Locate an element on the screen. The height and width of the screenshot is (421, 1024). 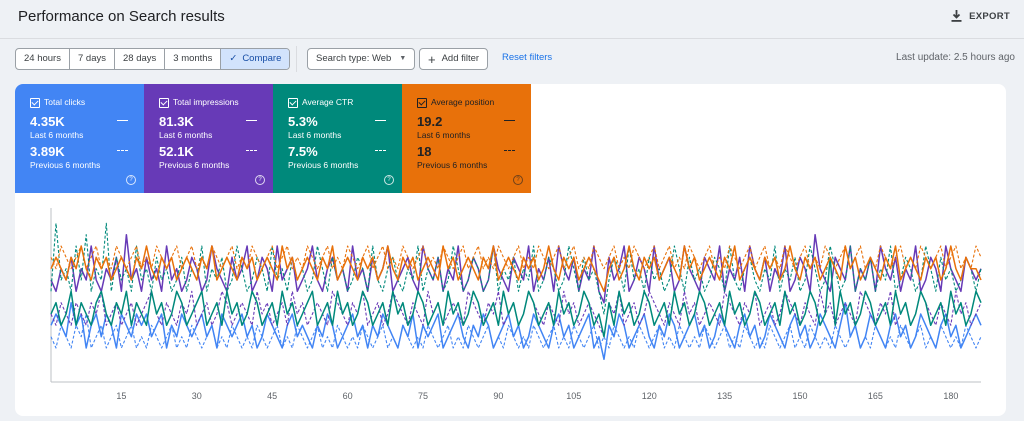
series-line-0-solid is located at coordinates (516, 331).